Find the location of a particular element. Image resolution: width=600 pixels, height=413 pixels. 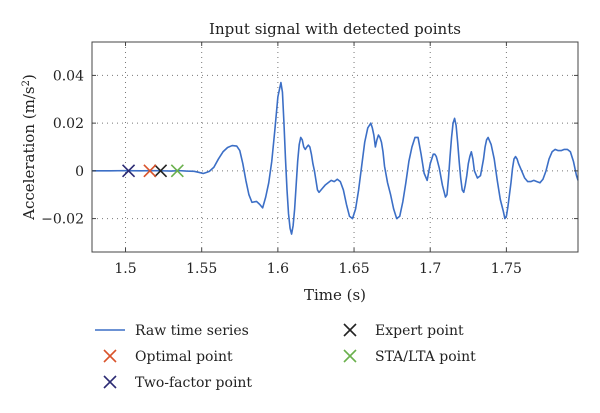

y-axis-label-main: Acceleration (m/s is located at coordinates (29, 153).